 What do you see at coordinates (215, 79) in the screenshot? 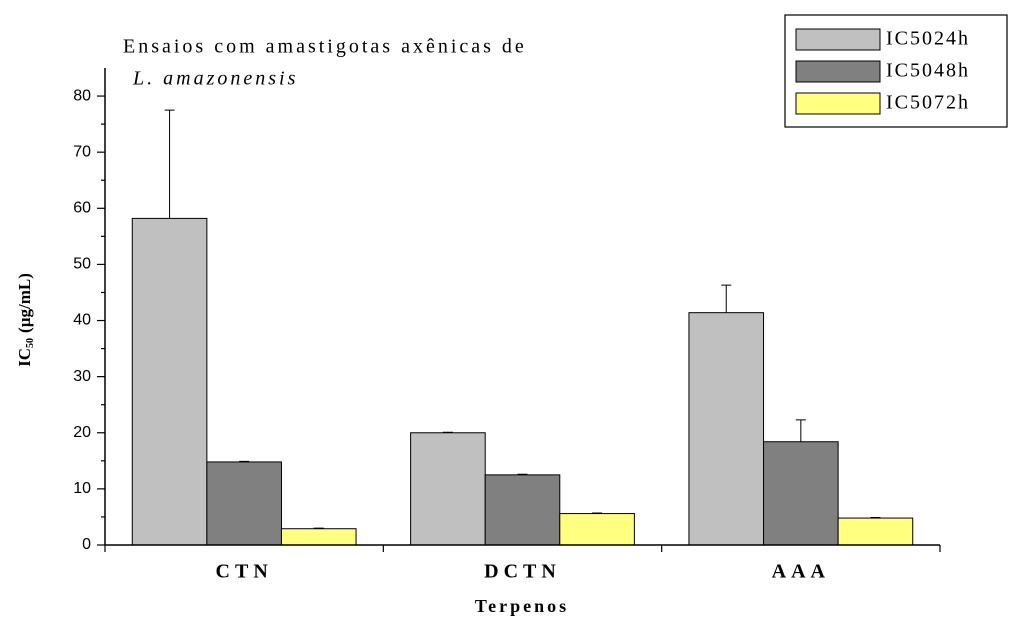
I see `chart-subtitle: L. amazonensis` at bounding box center [215, 79].